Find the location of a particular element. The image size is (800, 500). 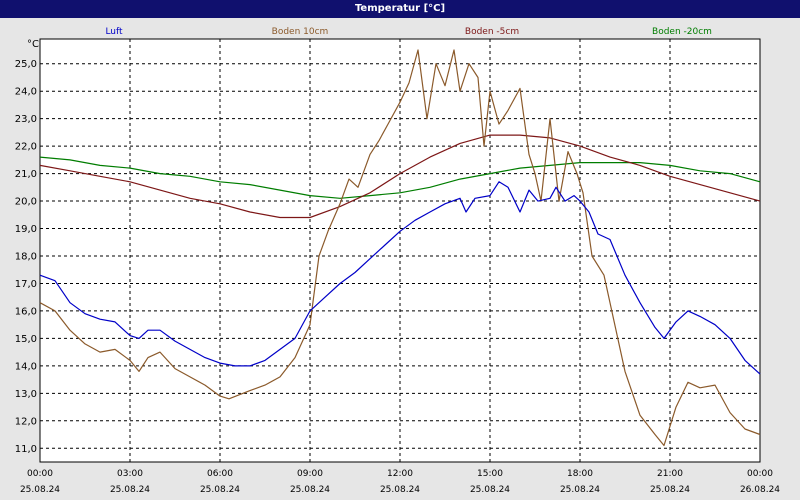

chart-title: Temperatur [°C] is located at coordinates (400, 9).